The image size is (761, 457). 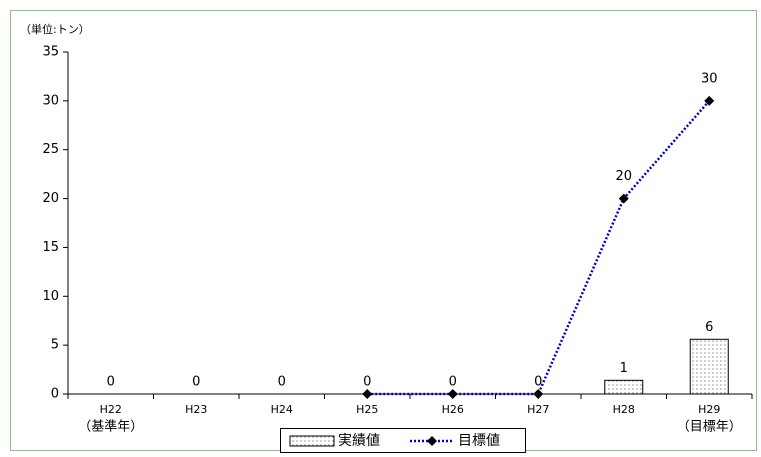 What do you see at coordinates (709, 427) in the screenshot?
I see `x-tick-note: （目標年）` at bounding box center [709, 427].